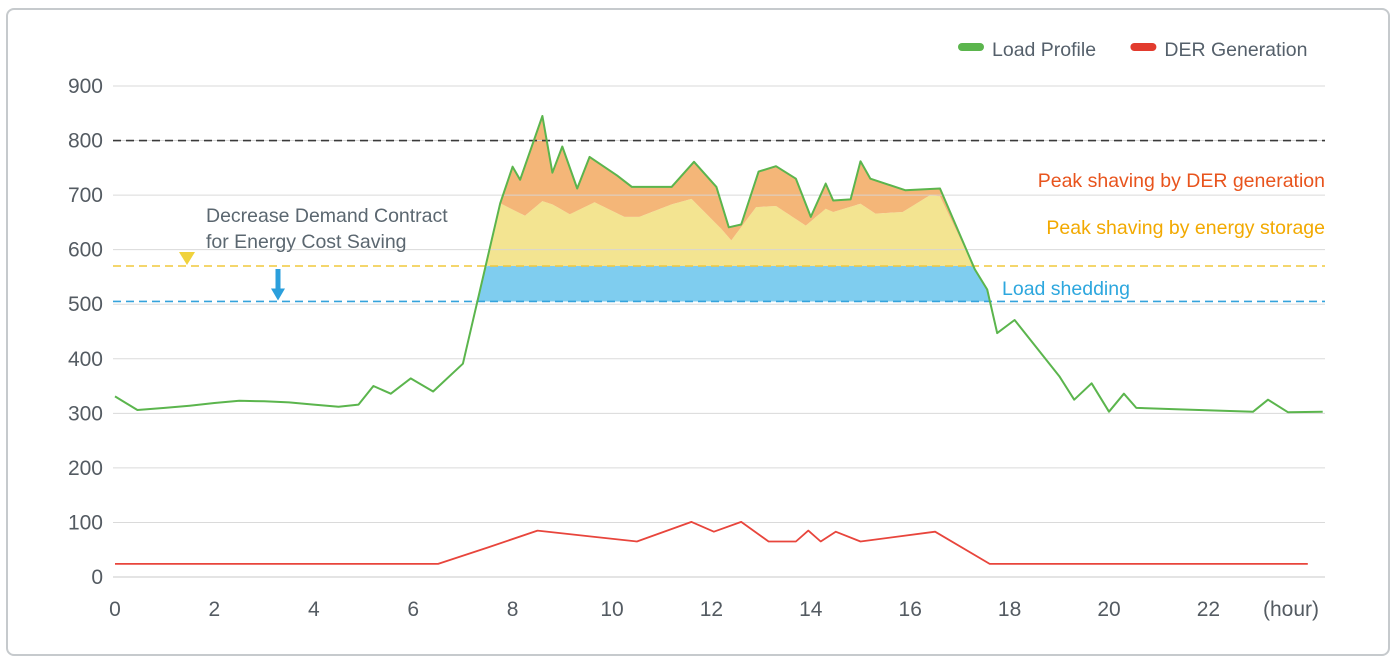 The image size is (1400, 666). What do you see at coordinates (314, 609) in the screenshot?
I see `x-tick-label: 4` at bounding box center [314, 609].